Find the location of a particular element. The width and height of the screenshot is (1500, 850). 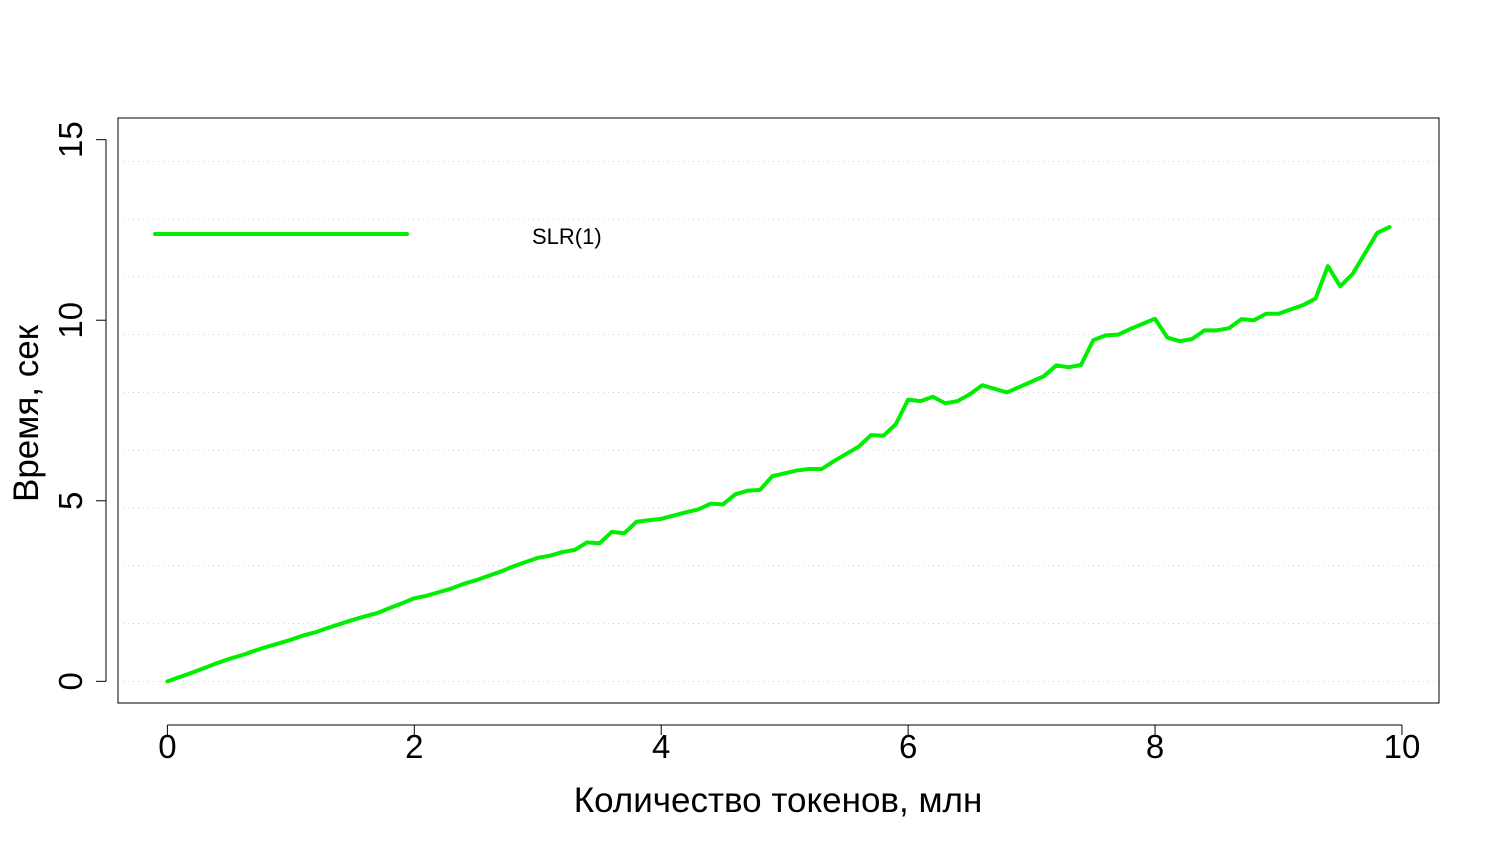

y-tick-label: 10 is located at coordinates (70, 320).